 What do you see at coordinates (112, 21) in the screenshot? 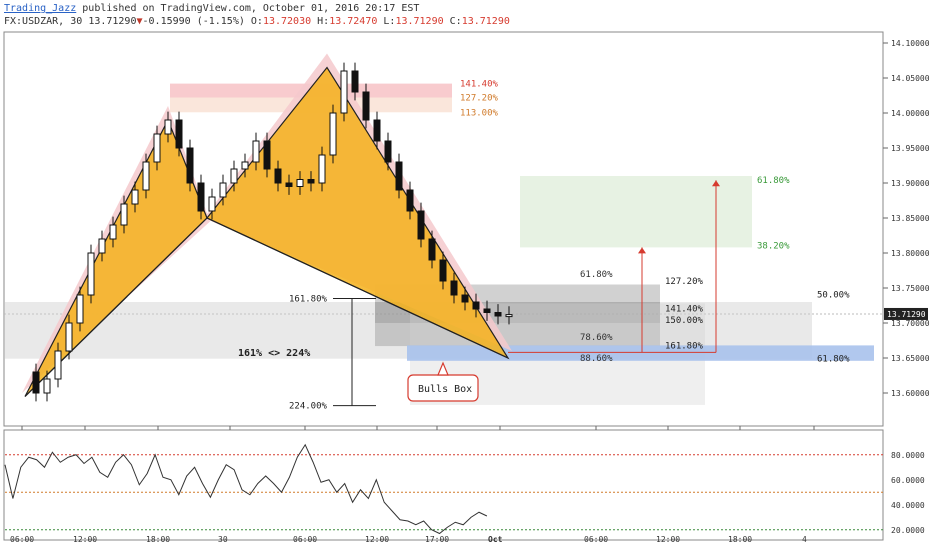
I see `last-price: 13.71290` at bounding box center [112, 21].